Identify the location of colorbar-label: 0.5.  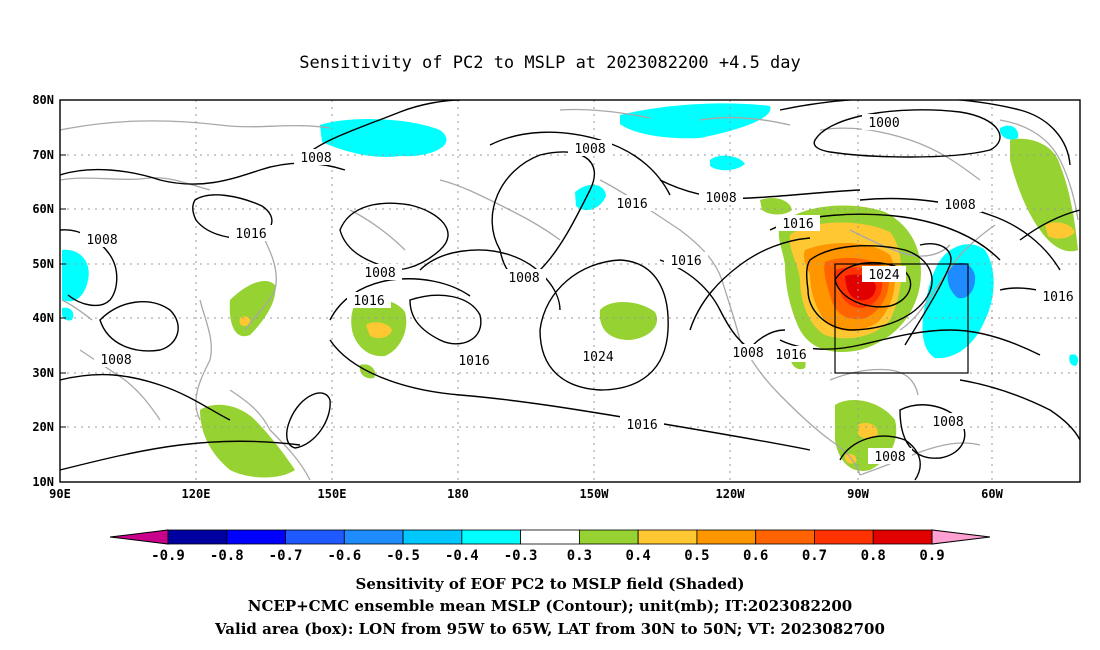
(696, 556).